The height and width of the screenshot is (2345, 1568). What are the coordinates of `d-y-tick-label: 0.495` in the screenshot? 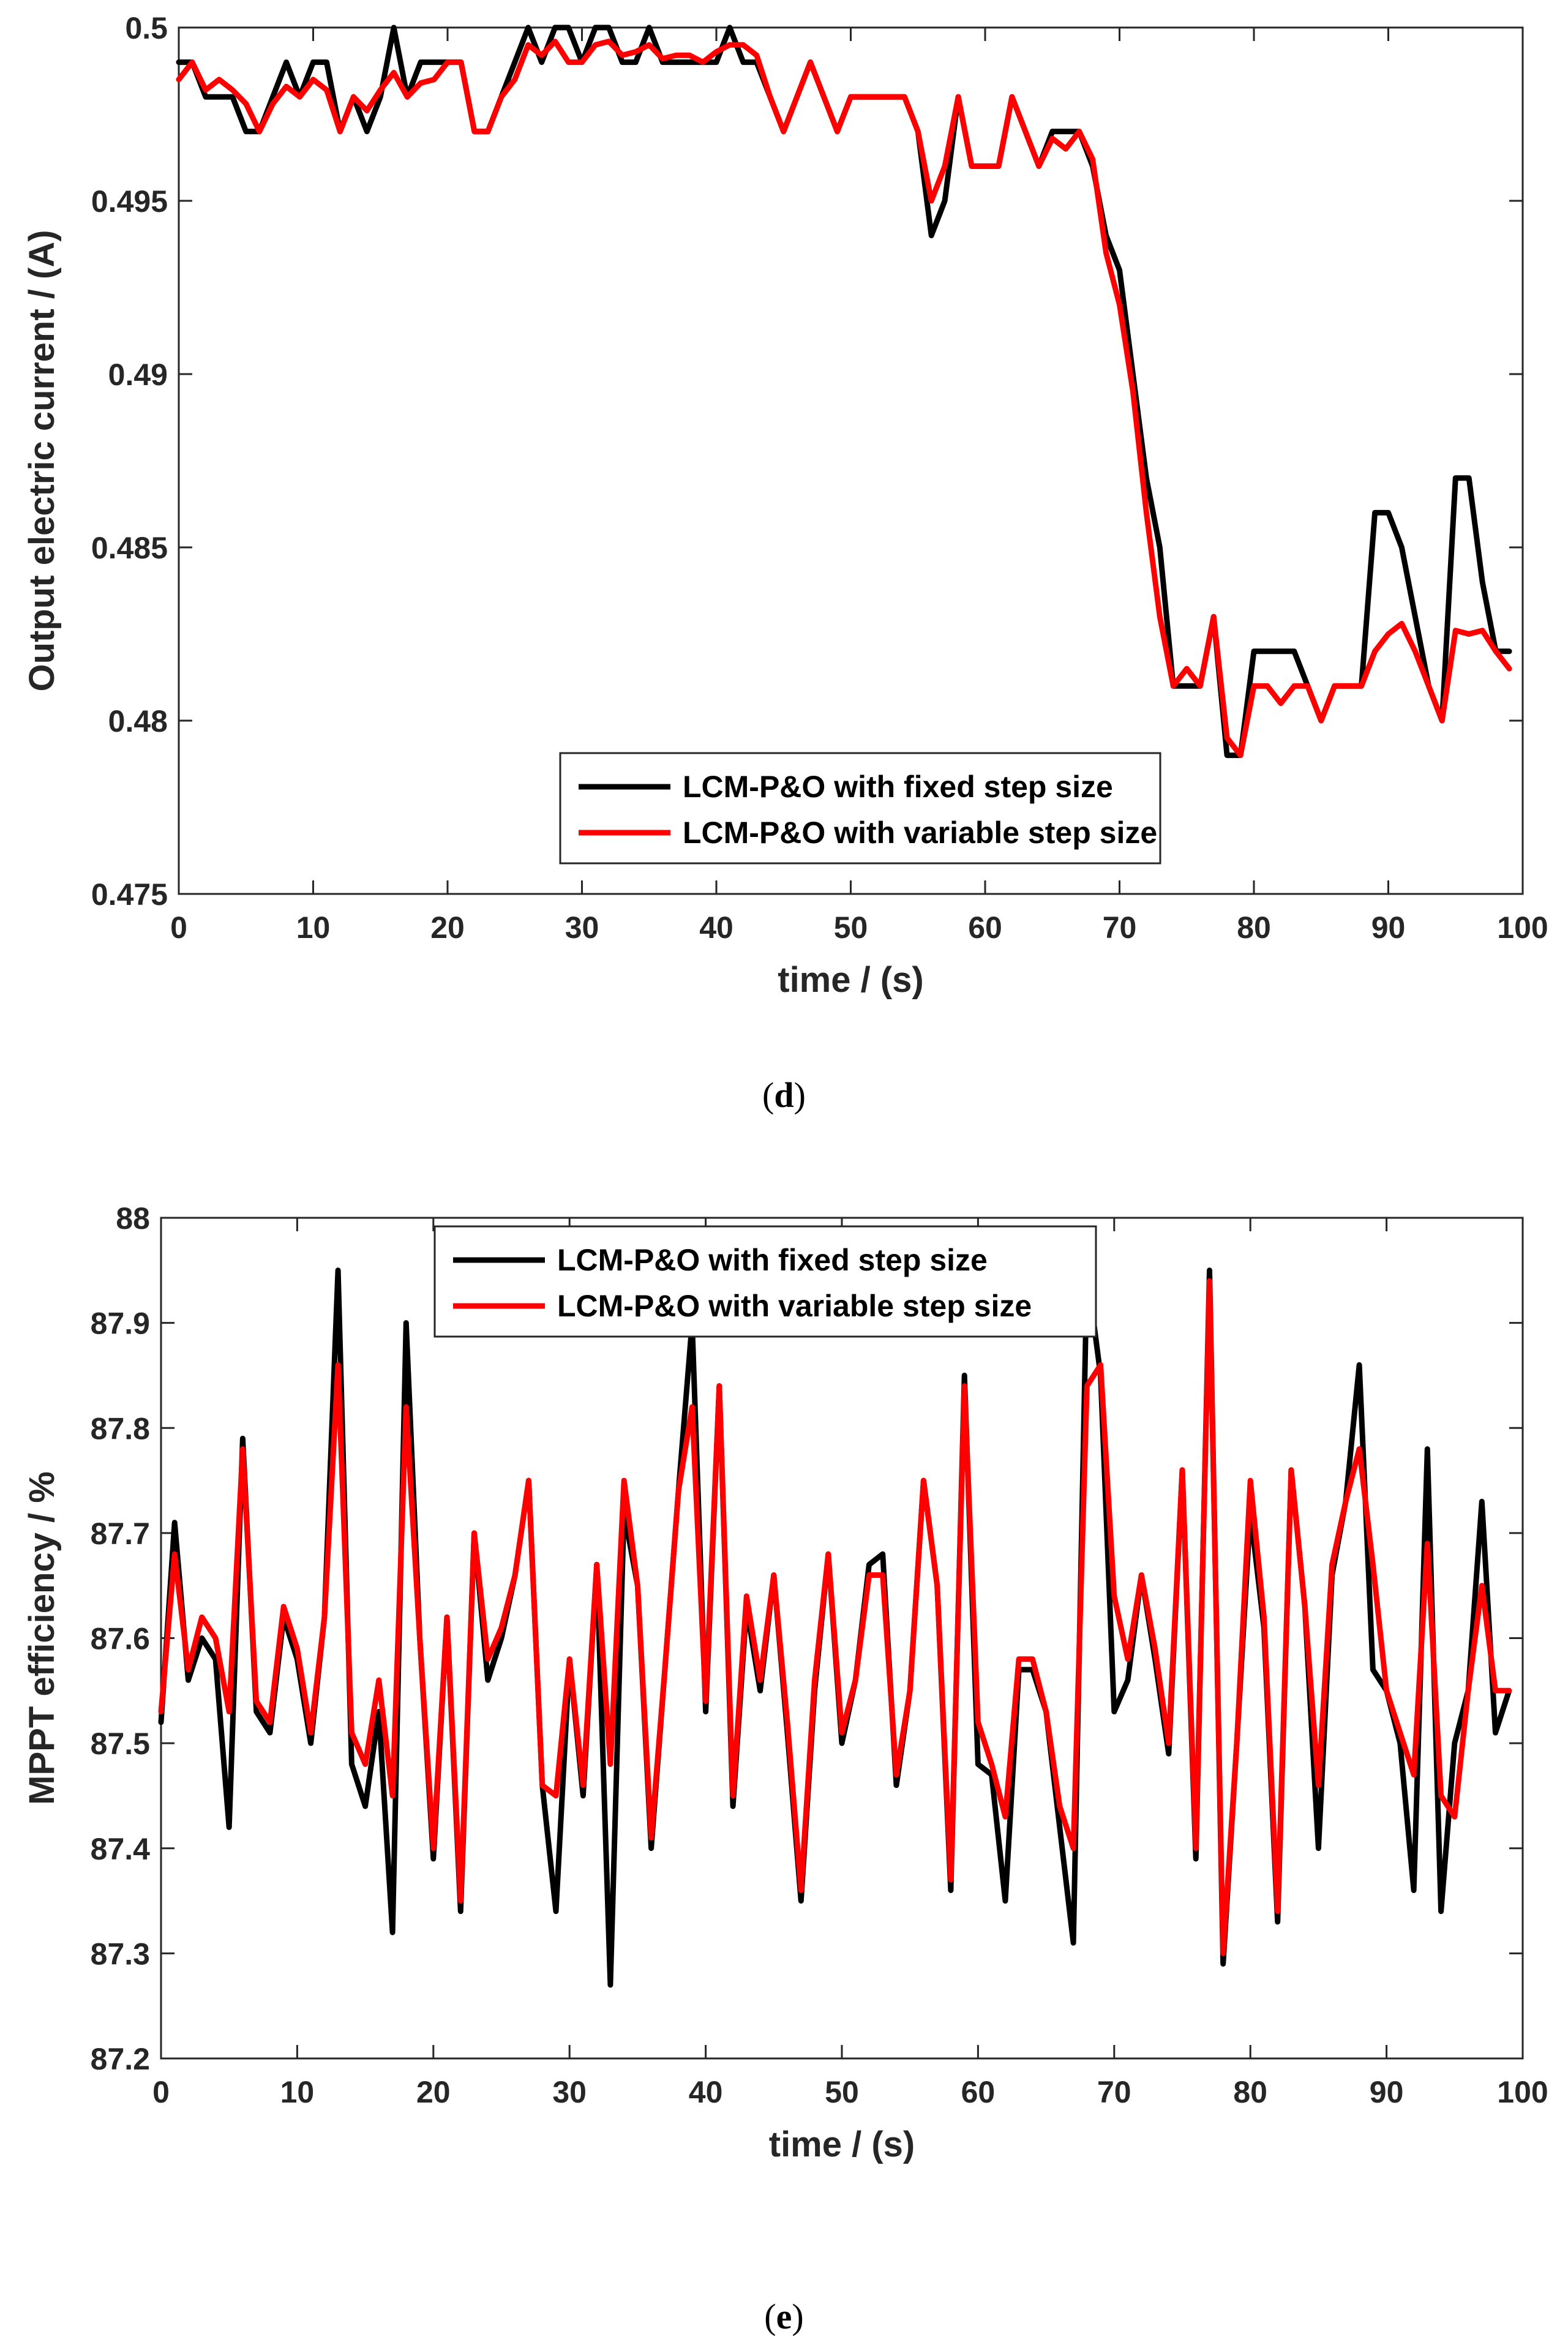 It's located at (129, 201).